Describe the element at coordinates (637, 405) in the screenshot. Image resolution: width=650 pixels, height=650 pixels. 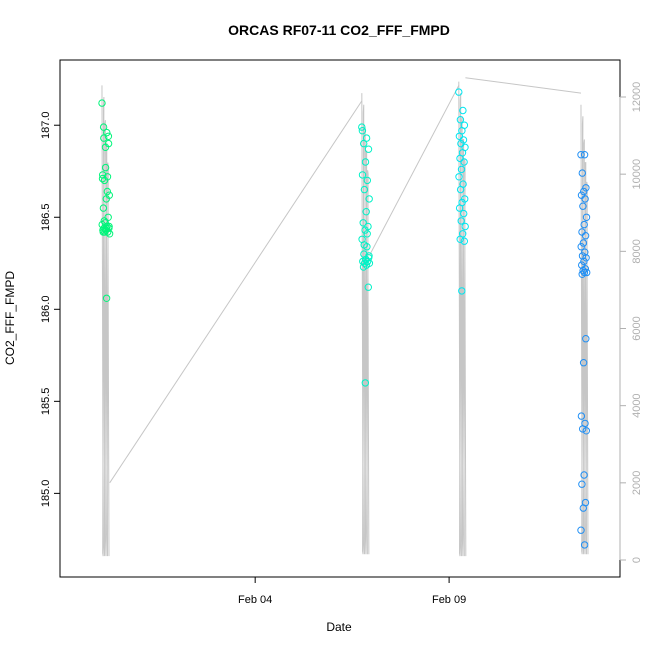
I see `y2-tick-label: 4000` at that location.